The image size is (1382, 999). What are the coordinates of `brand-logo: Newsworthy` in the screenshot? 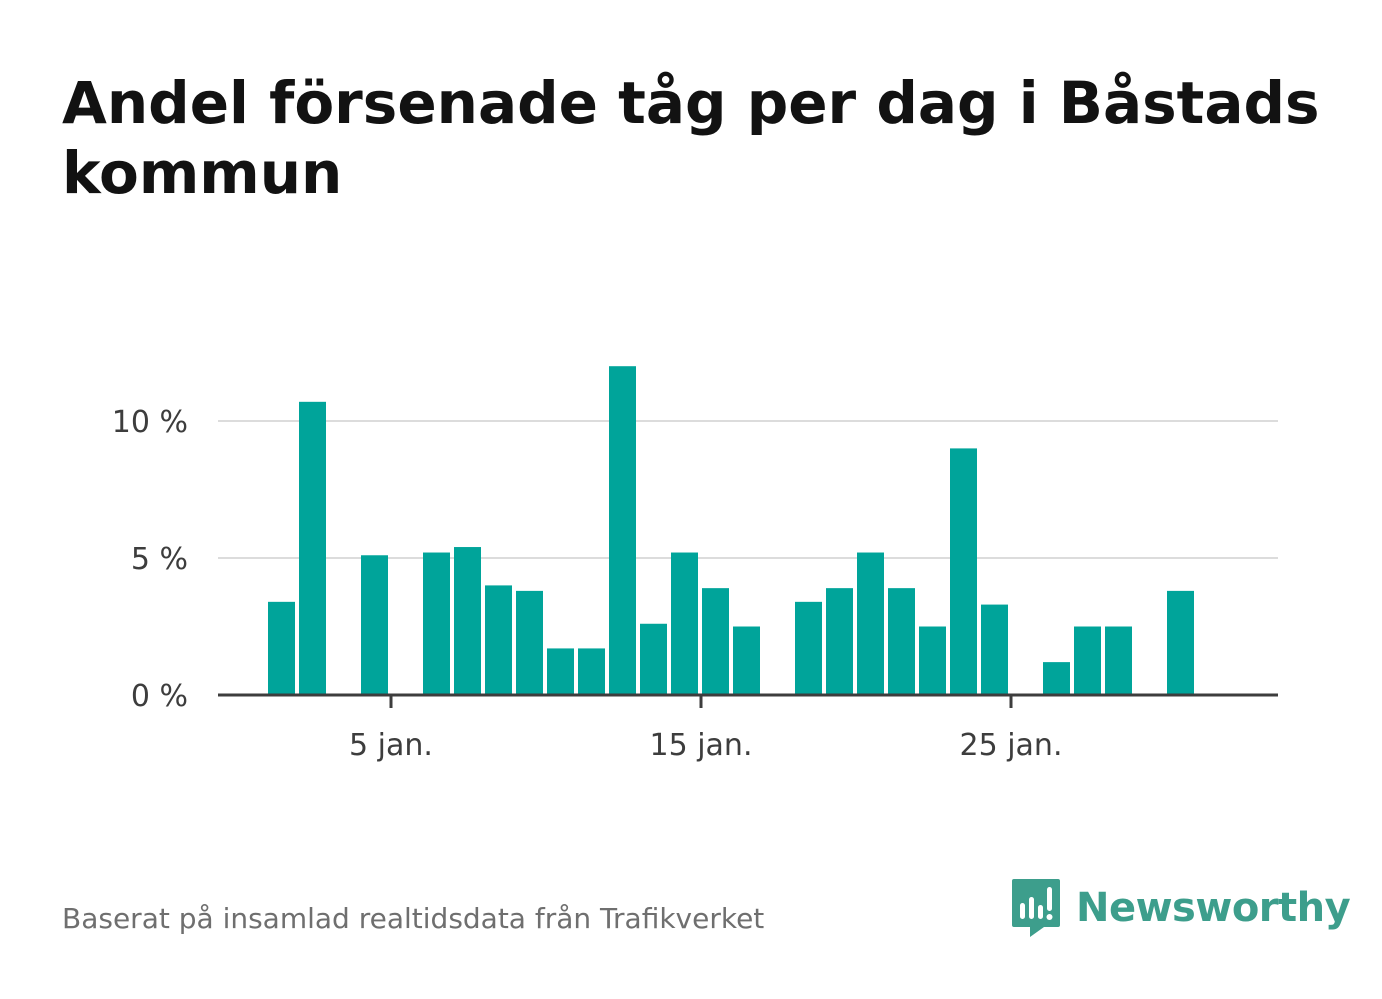 It's located at (1180, 908).